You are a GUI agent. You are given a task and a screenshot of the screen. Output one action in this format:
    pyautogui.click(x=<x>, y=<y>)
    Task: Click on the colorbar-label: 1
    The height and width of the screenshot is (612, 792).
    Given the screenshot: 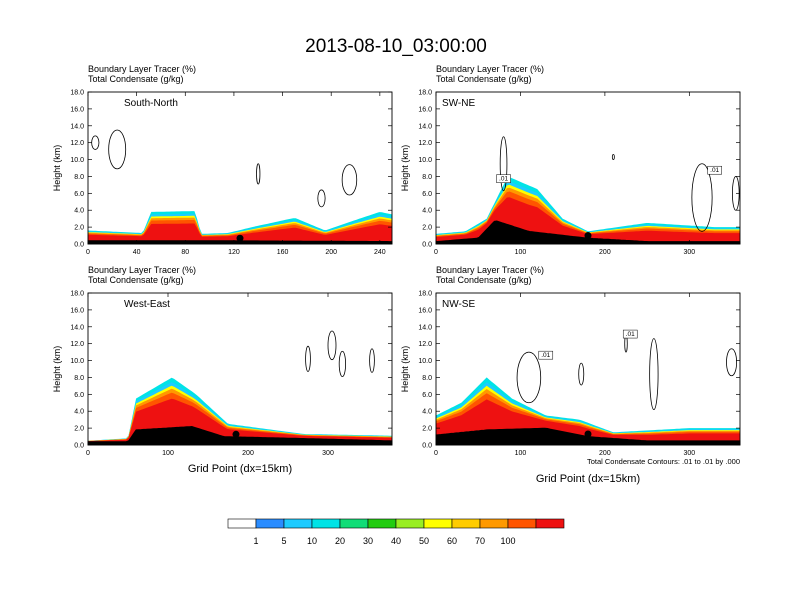 What is the action you would take?
    pyautogui.click(x=255, y=541)
    